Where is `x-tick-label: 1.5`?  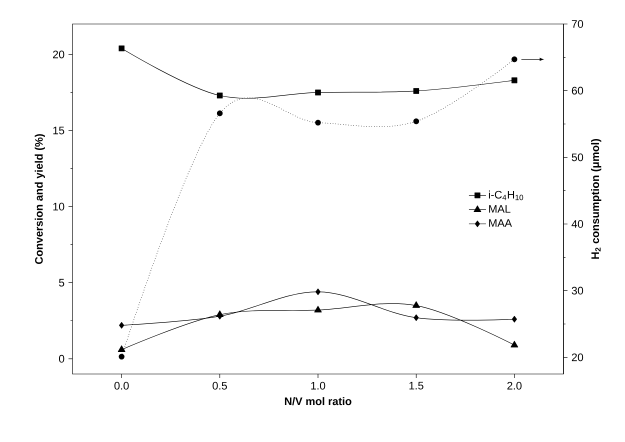
x-tick-label: 1.5 is located at coordinates (416, 386).